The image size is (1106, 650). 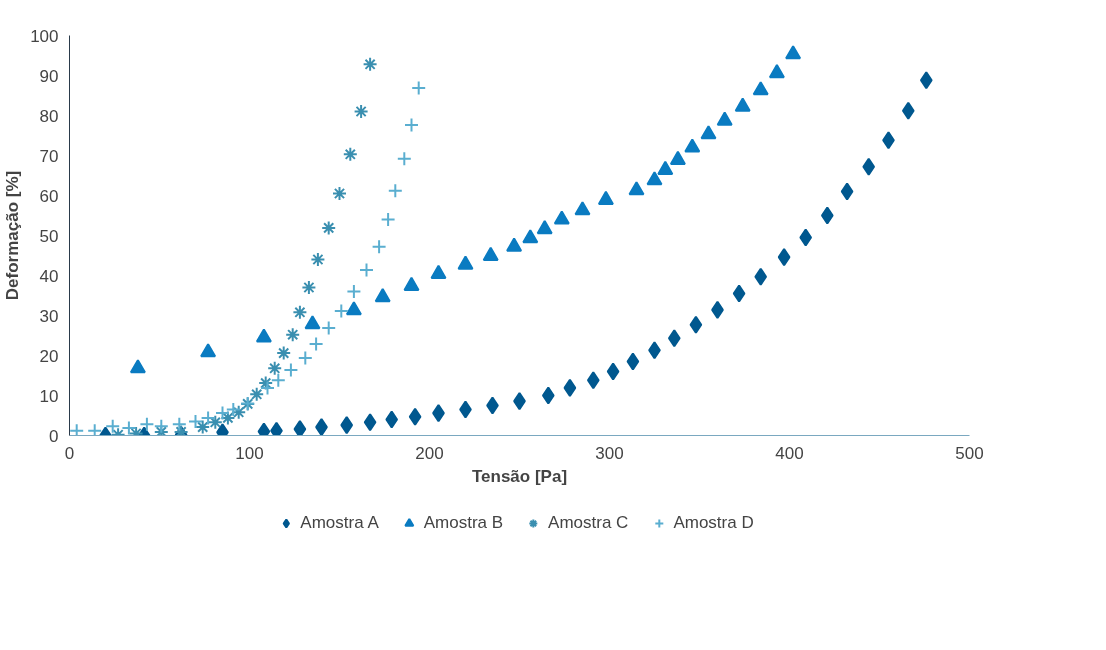 What do you see at coordinates (789, 453) in the screenshot?
I see `x-tick-label: 400` at bounding box center [789, 453].